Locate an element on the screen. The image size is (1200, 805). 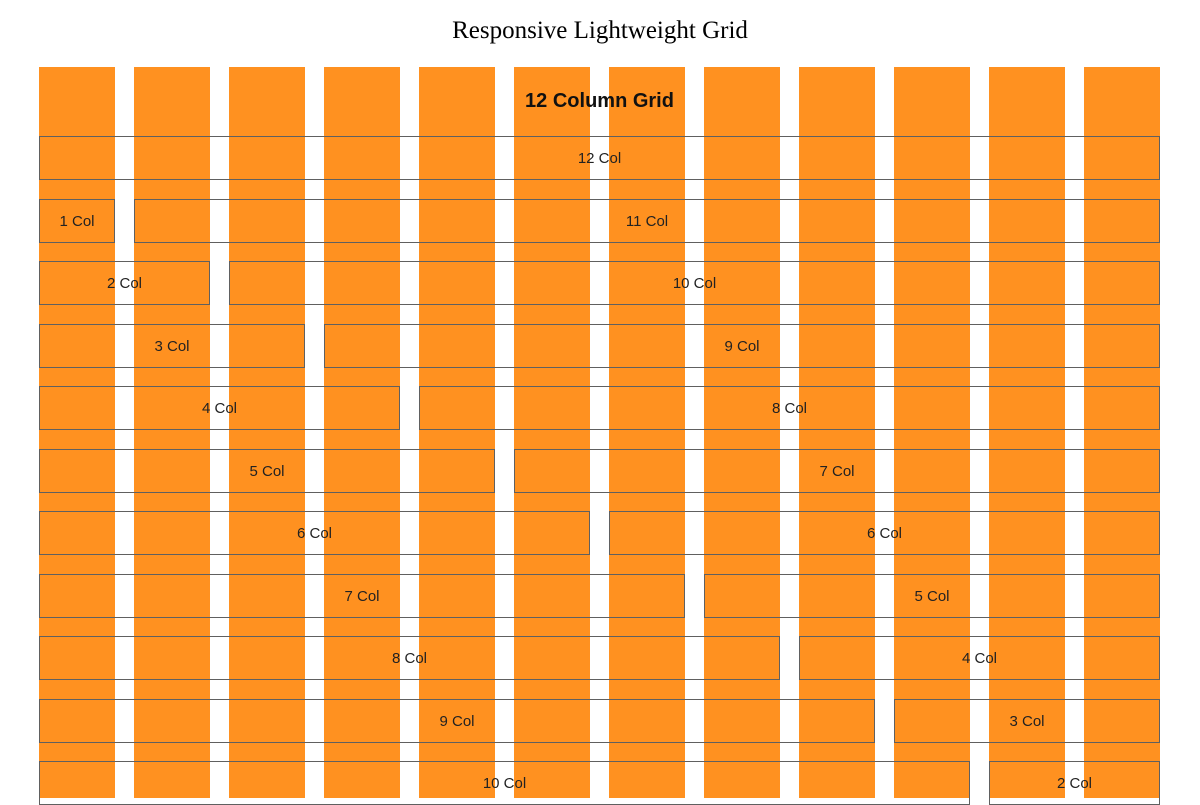
grid-row: 8 Col 4 Col is located at coordinates (599, 658).